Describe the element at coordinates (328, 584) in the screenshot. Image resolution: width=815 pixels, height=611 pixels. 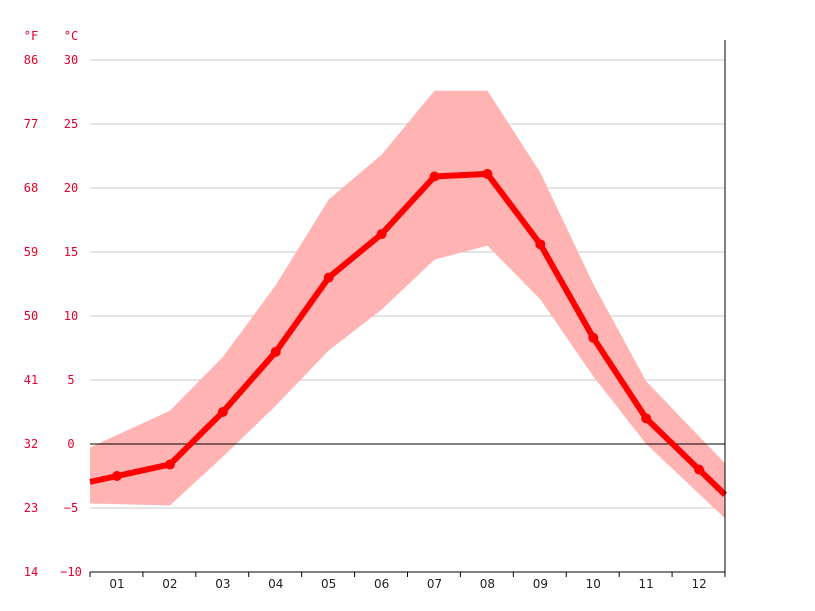
I see `x-tick-label: 05` at that location.